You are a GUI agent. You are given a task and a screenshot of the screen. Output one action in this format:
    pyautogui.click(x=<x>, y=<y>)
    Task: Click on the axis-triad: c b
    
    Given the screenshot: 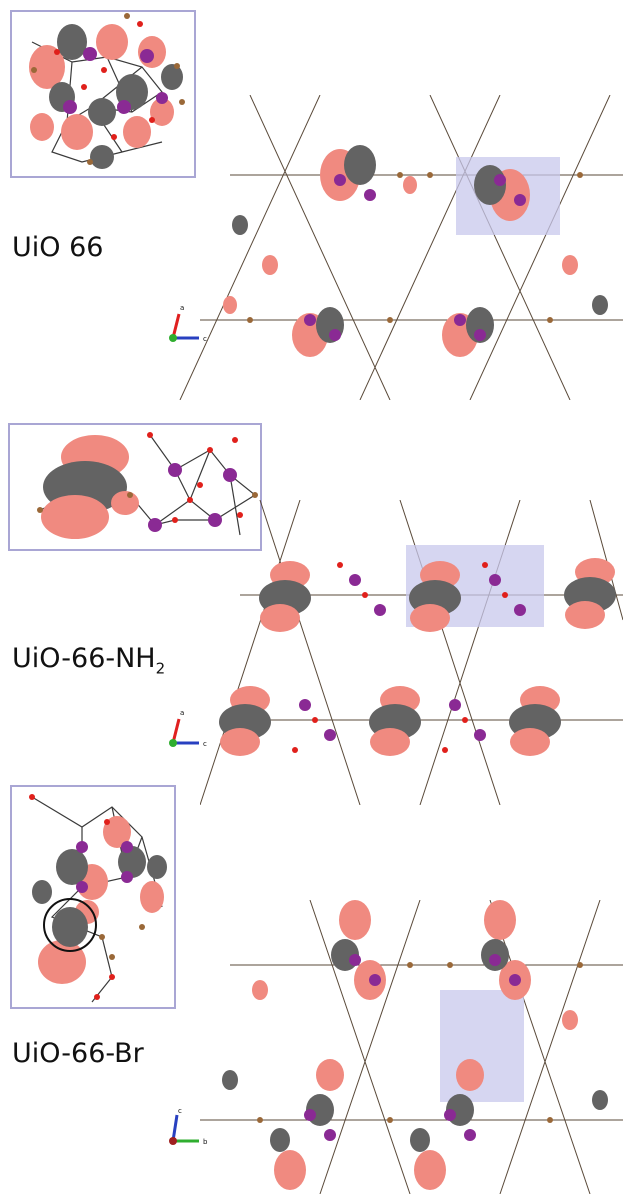 What is the action you would take?
    pyautogui.click(x=188, y=1126)
    